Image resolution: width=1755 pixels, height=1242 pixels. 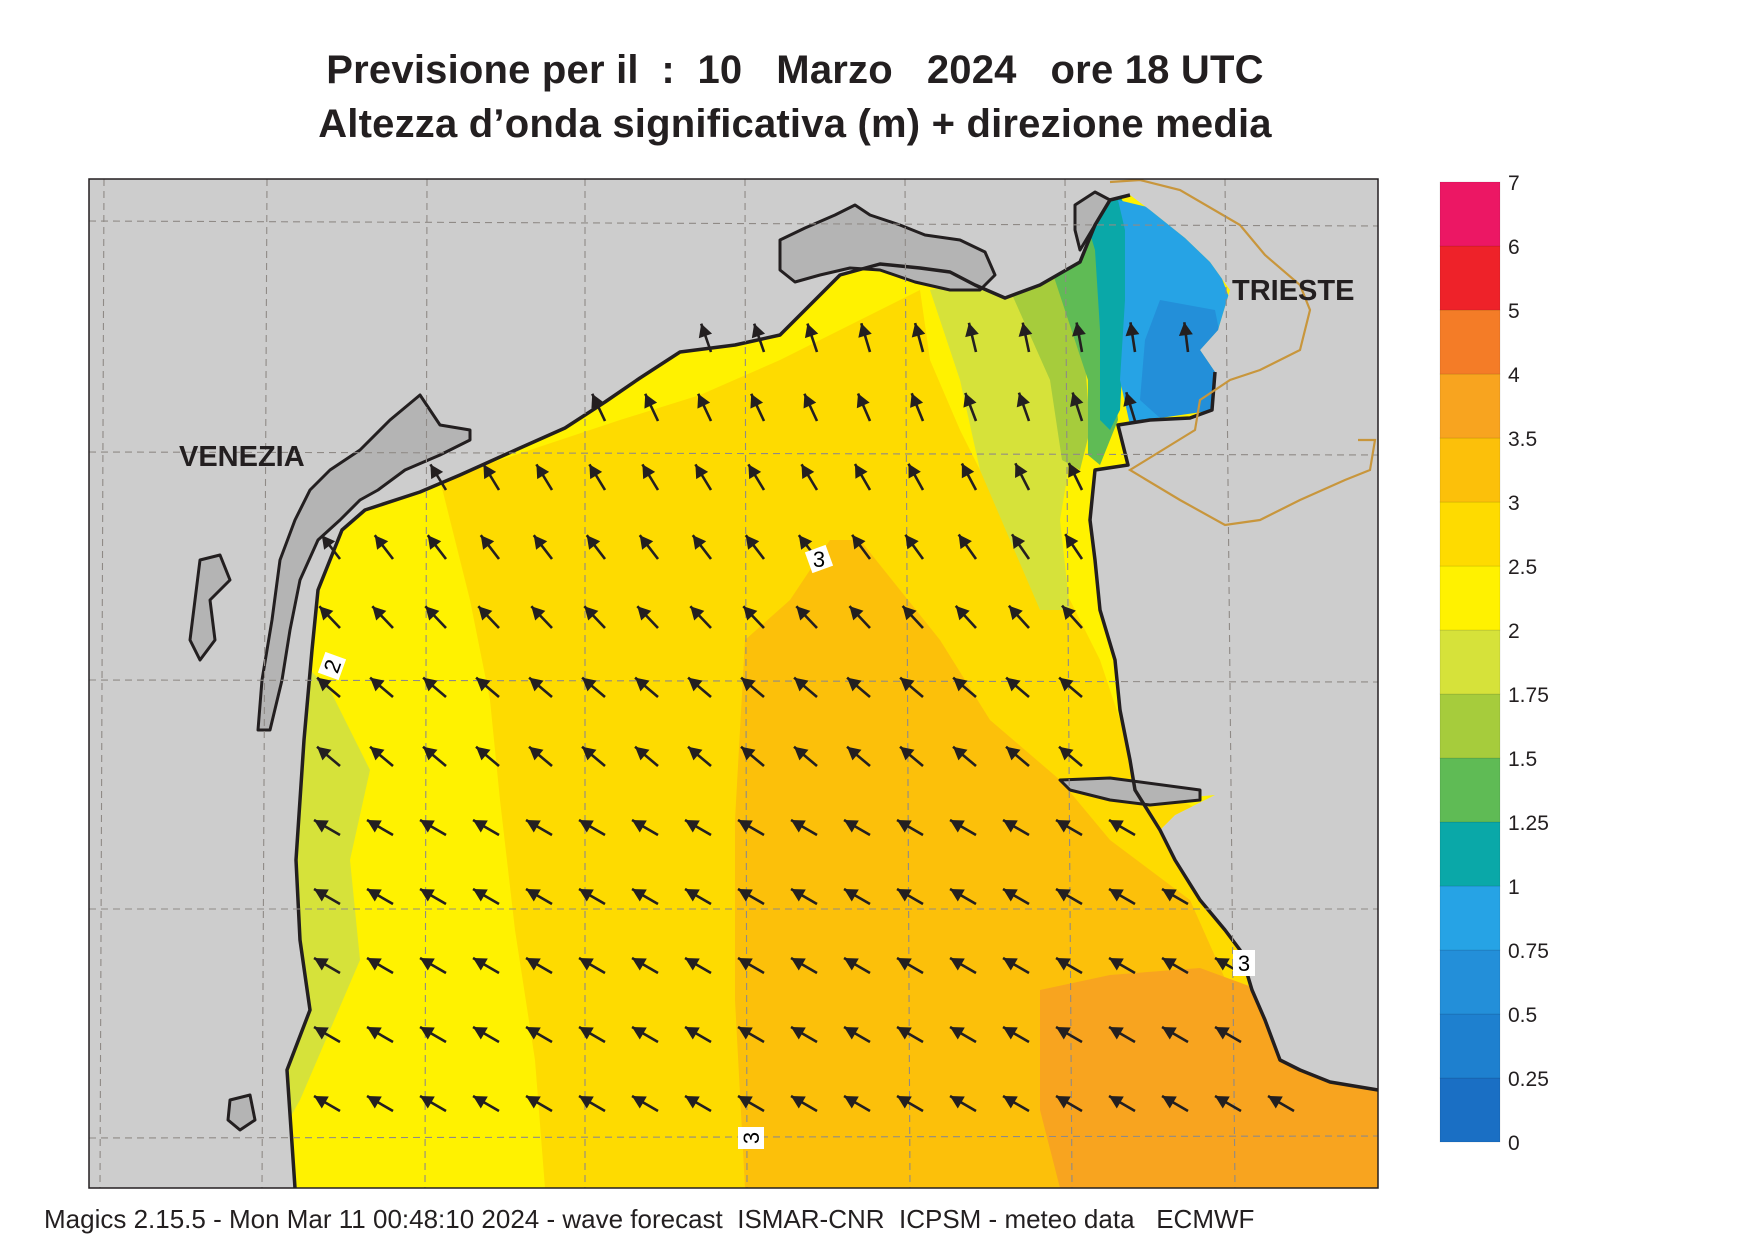 I want to click on contour-label-b: 2, so click(x=331, y=666).